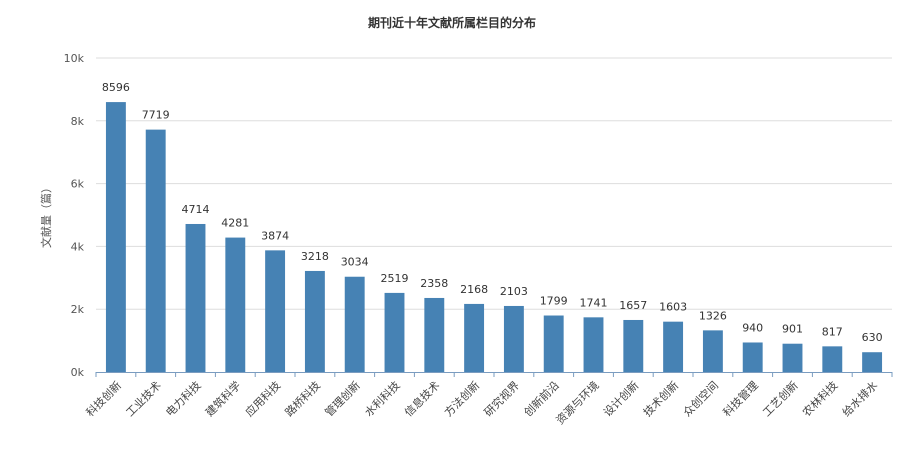 Image resolution: width=904 pixels, height=451 pixels. Describe the element at coordinates (116, 87) in the screenshot. I see `data-label: 8596` at that location.